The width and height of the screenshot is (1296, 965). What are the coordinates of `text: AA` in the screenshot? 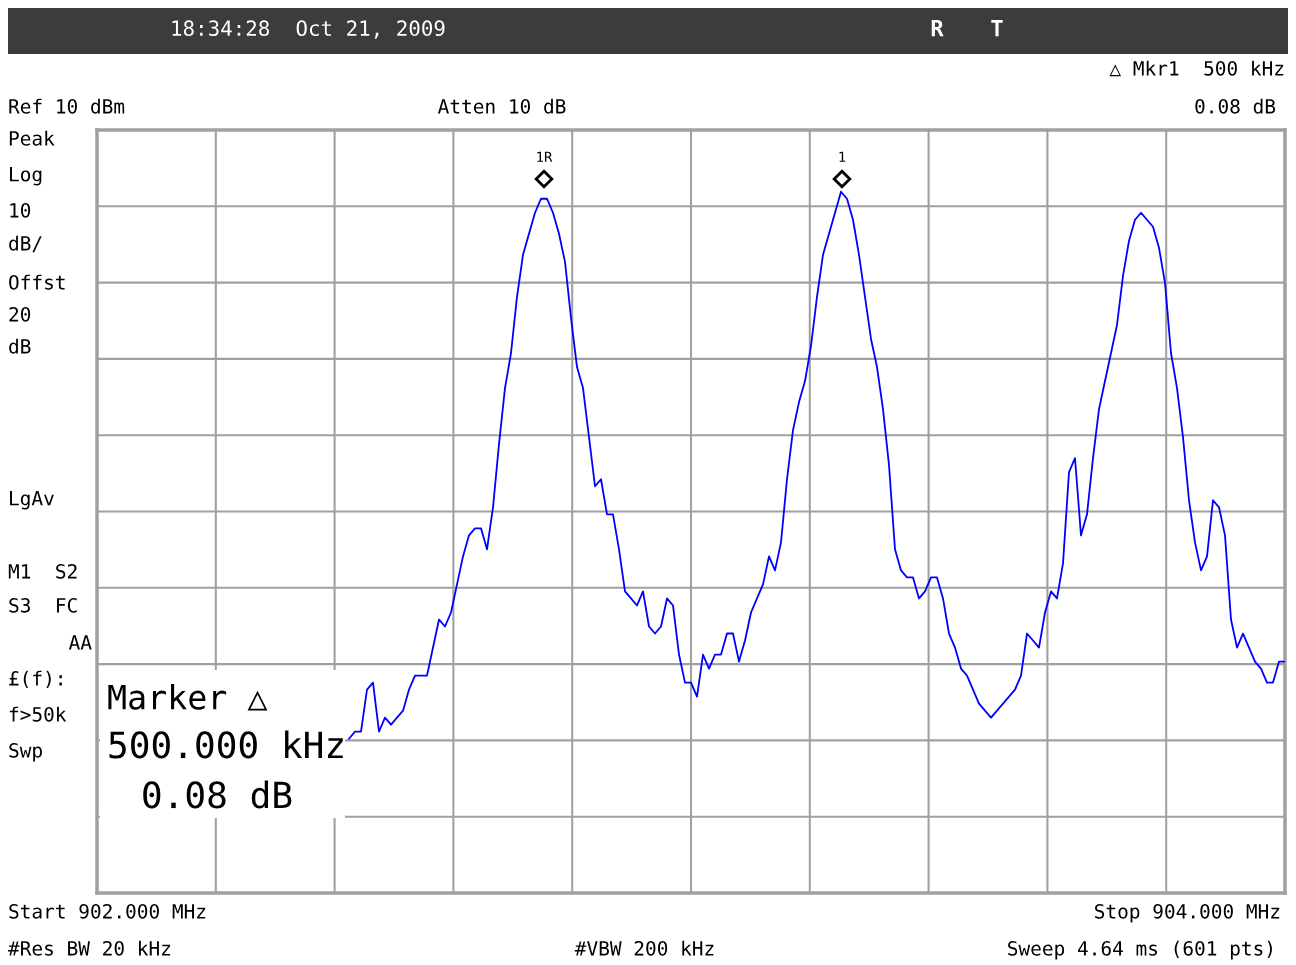 It's located at (80, 642).